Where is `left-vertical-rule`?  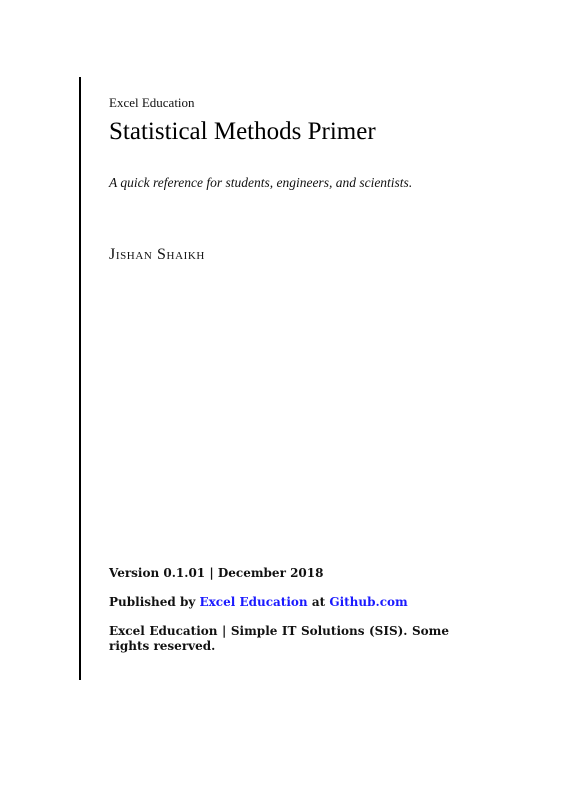
left-vertical-rule is located at coordinates (80, 378).